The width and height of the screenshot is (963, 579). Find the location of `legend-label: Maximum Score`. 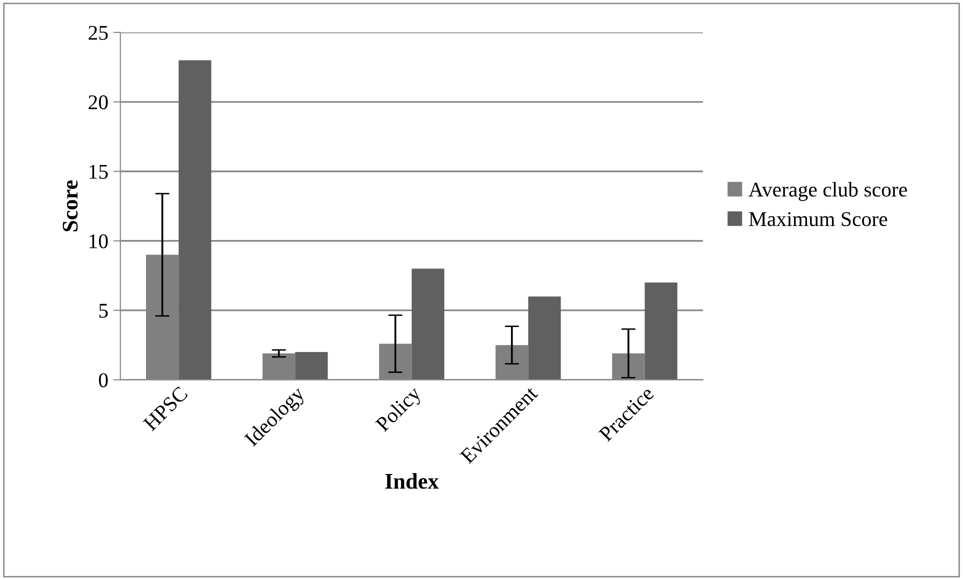

legend-label: Maximum Score is located at coordinates (818, 219).